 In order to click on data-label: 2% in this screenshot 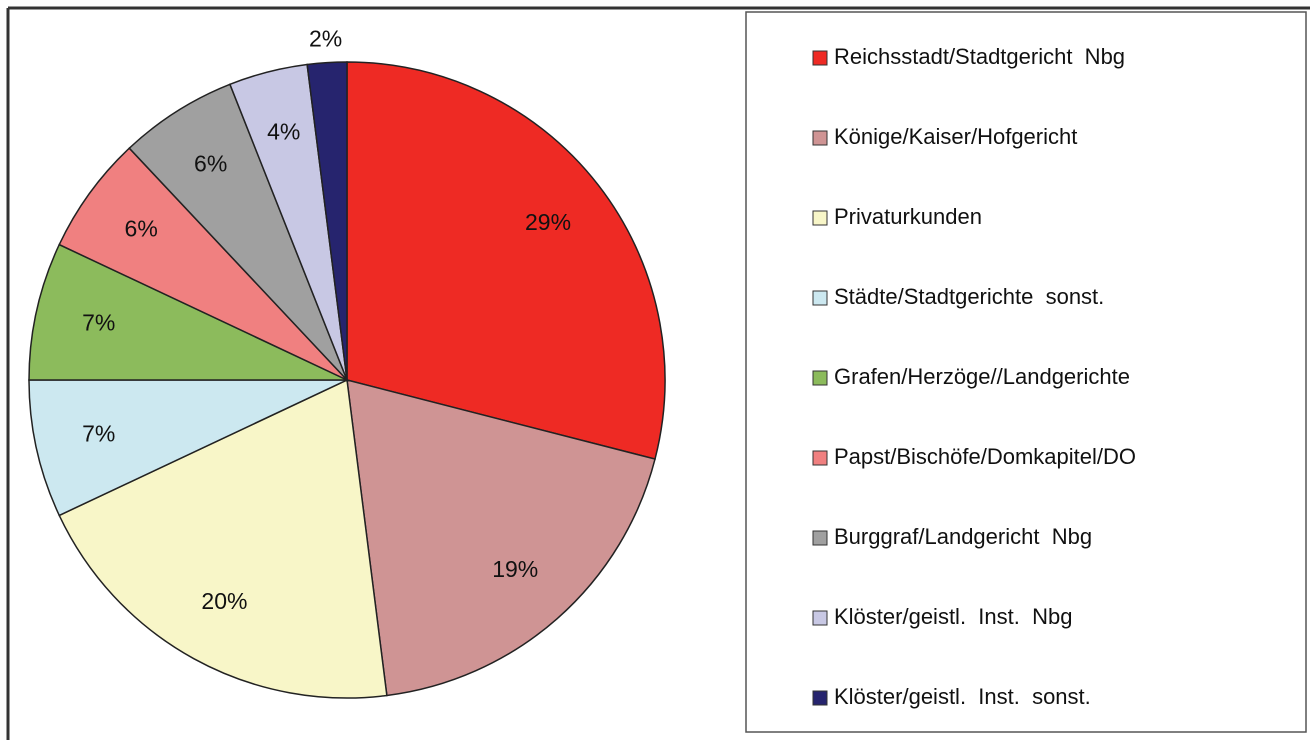, I will do `click(325, 38)`.